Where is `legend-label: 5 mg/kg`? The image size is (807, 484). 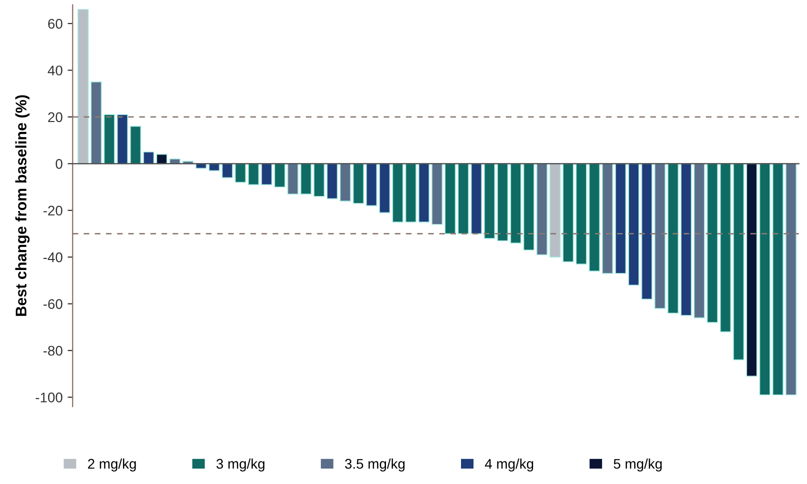
legend-label: 5 mg/kg is located at coordinates (638, 465).